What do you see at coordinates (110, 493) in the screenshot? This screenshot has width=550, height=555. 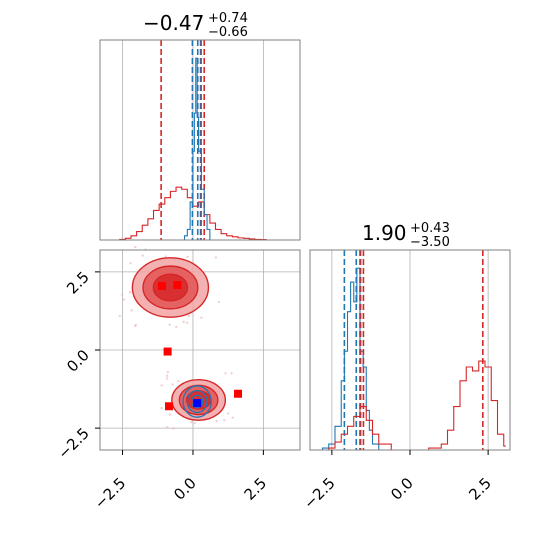 I see `bottom-left-x-tick-label: −2.5` at bounding box center [110, 493].